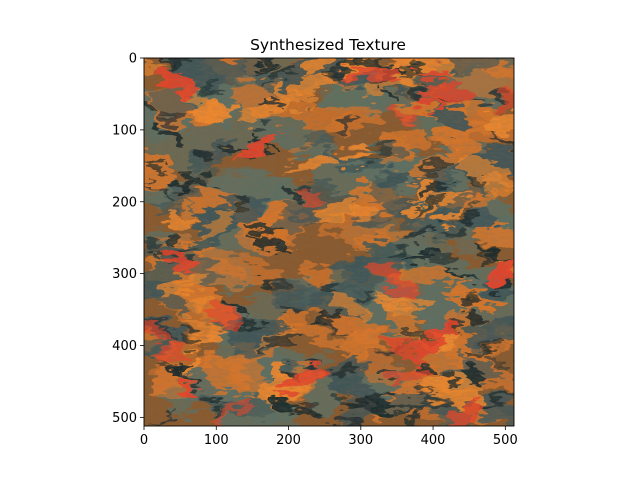 The width and height of the screenshot is (640, 480). What do you see at coordinates (216, 440) in the screenshot?
I see `x-tick-label: 100` at bounding box center [216, 440].